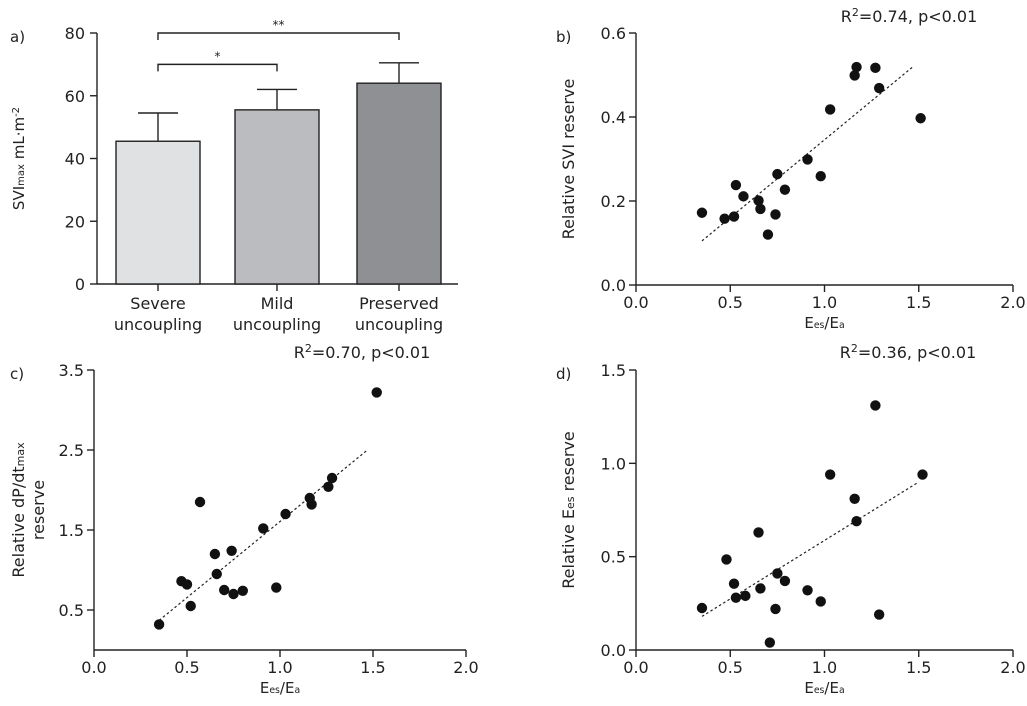 The width and height of the screenshot is (1027, 706). What do you see at coordinates (824, 323) in the screenshot?
I see `x-axis-label-b: Ees/Ea` at bounding box center [824, 323].